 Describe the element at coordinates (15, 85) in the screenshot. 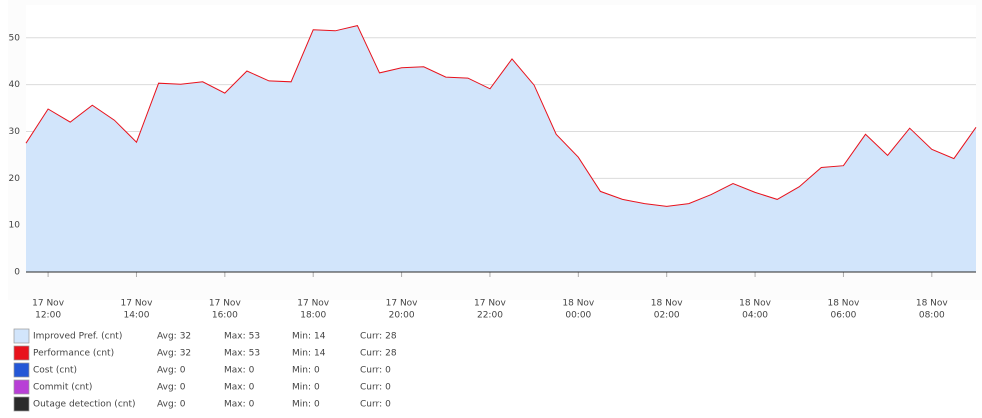

I see `y-tick-label: 40` at that location.